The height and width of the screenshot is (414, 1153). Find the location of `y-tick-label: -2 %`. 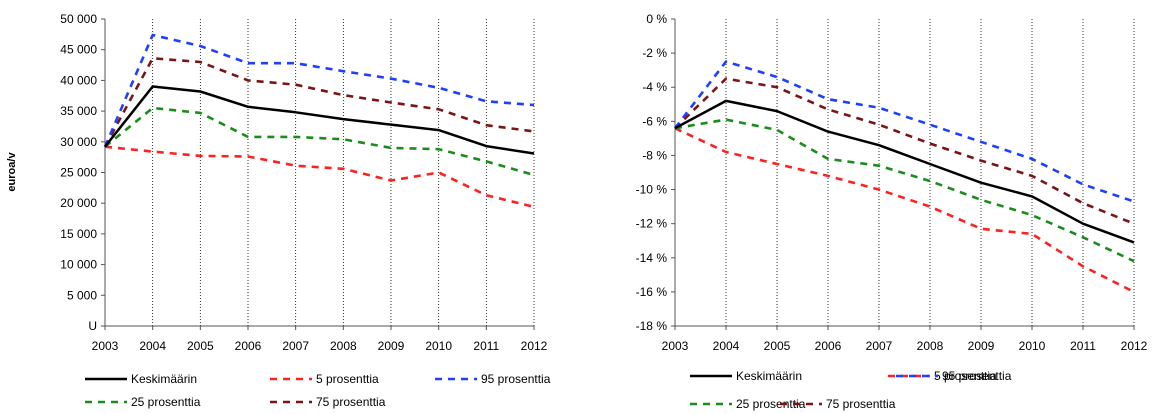

y-tick-label: -2 % is located at coordinates (654, 53).